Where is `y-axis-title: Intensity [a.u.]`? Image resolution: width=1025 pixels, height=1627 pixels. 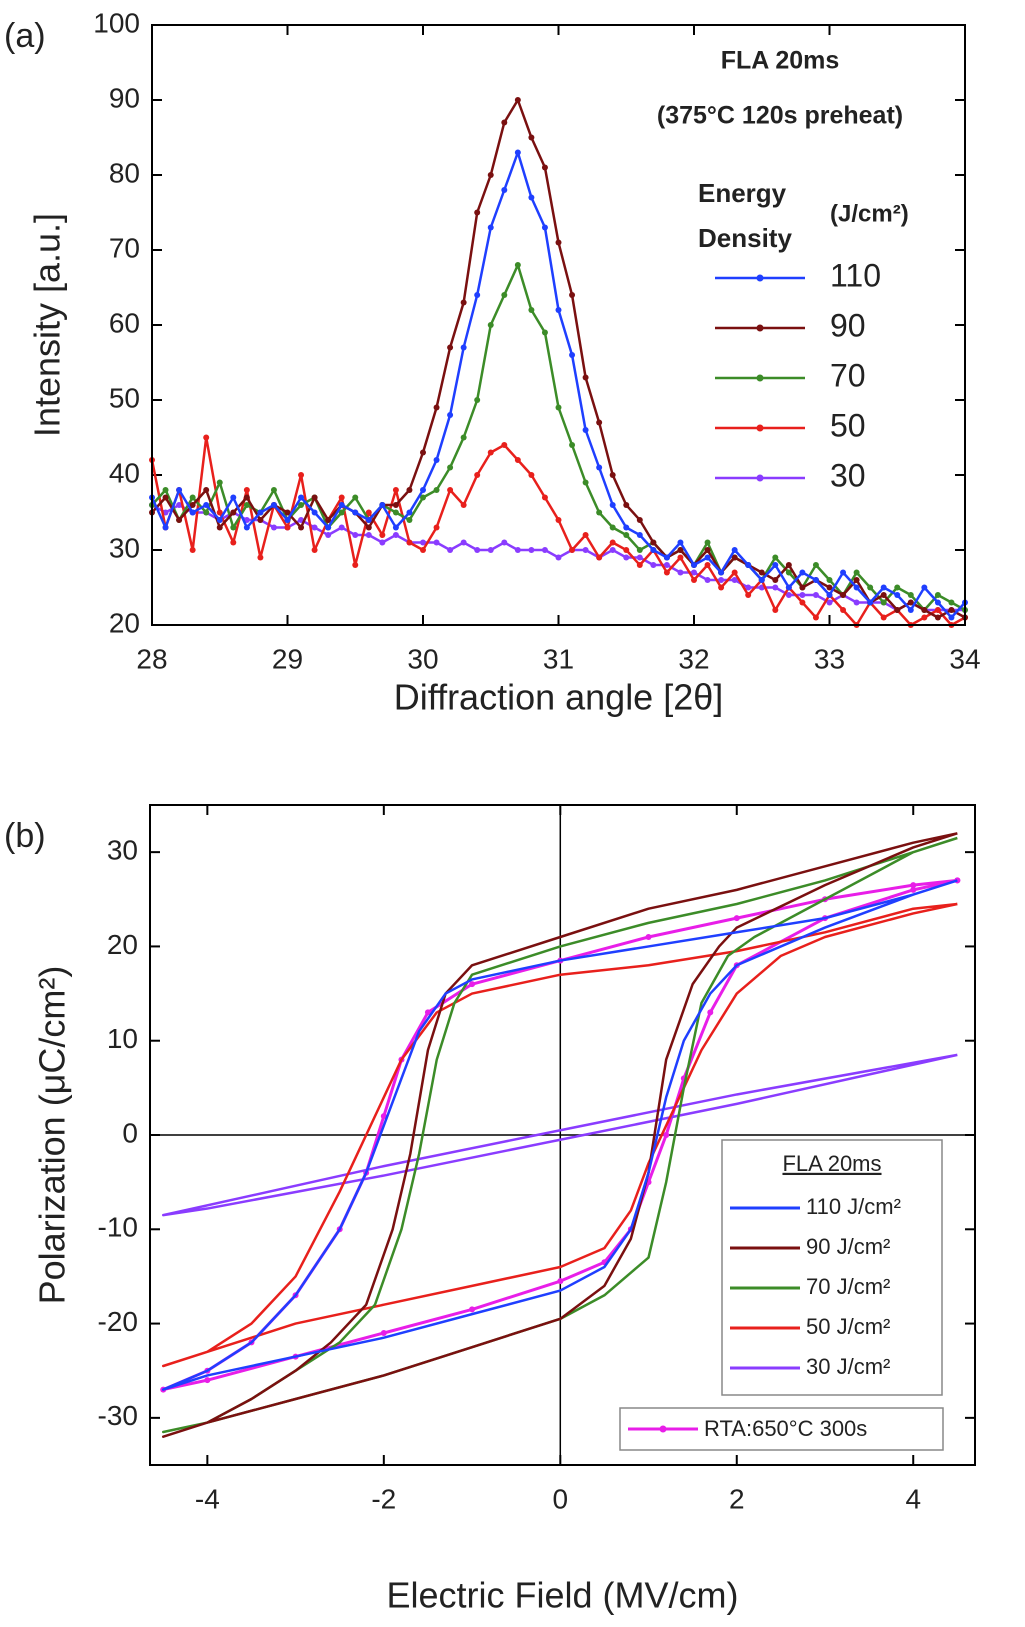 y-axis-title: Intensity [a.u.] is located at coordinates (47, 325).